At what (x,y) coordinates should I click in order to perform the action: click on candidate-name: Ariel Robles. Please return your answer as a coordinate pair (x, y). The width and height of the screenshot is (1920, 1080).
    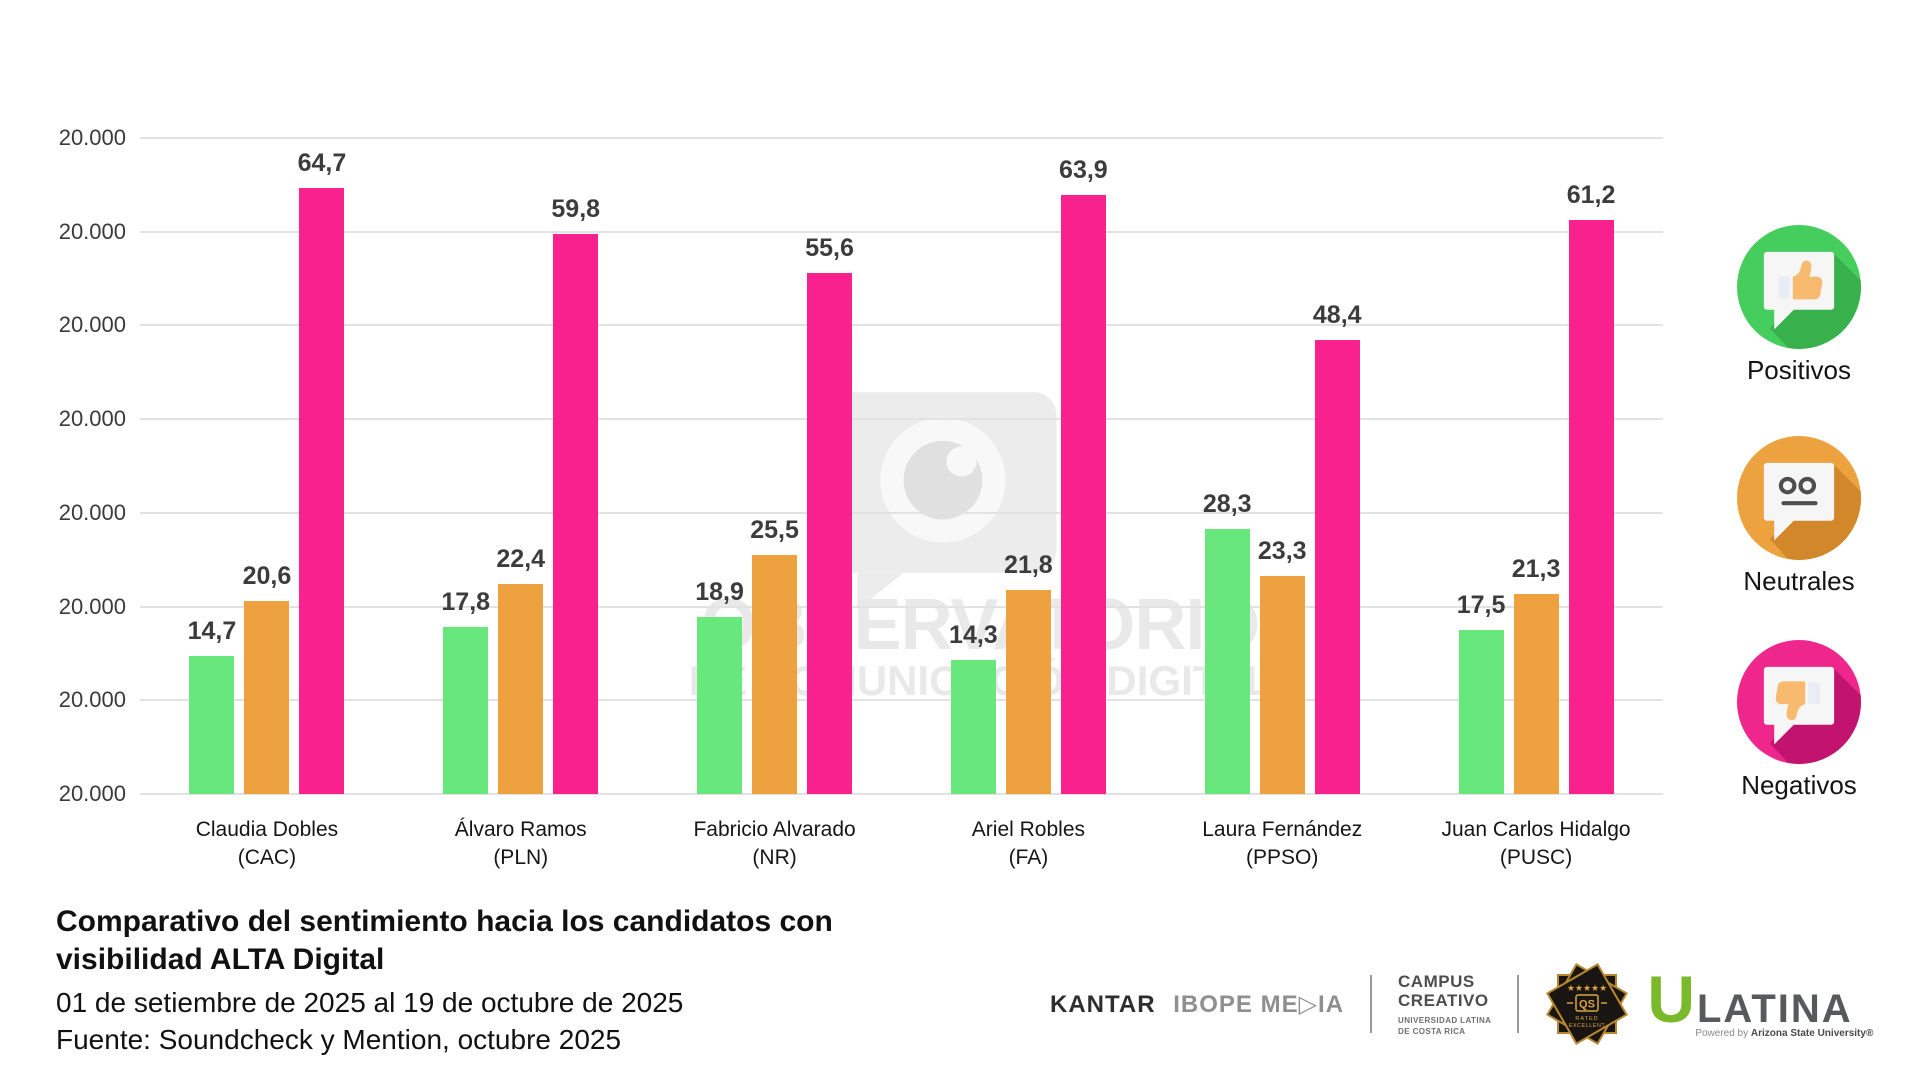
    Looking at the image, I should click on (1028, 829).